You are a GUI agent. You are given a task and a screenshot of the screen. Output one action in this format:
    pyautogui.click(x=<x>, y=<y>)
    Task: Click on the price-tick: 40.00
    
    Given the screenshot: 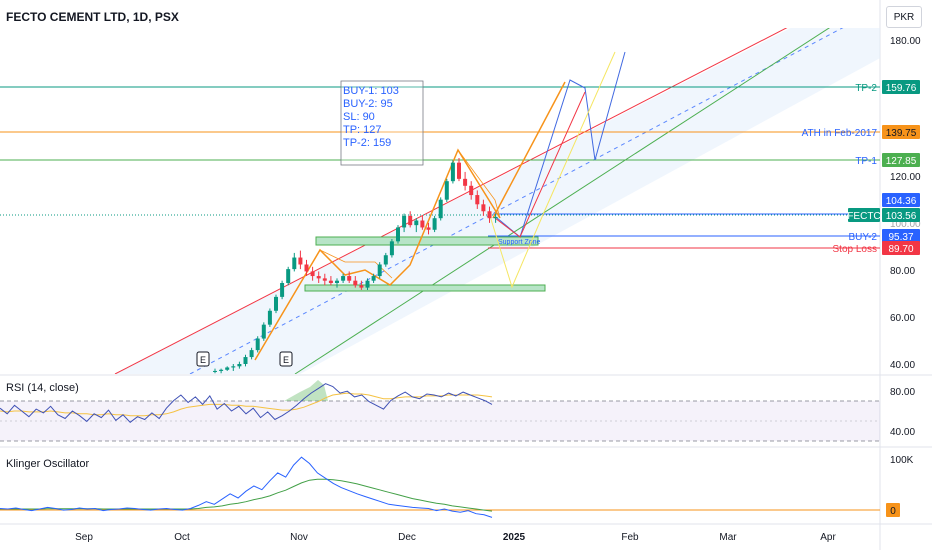 What is the action you would take?
    pyautogui.click(x=902, y=365)
    